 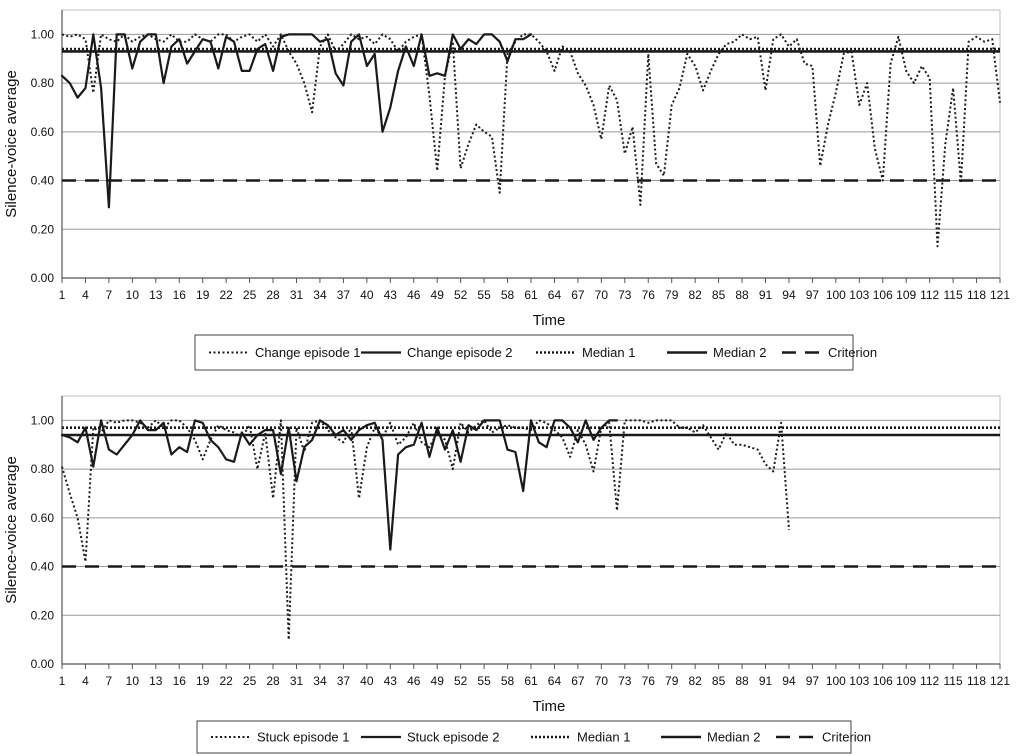 I want to click on x-tick-label: 100, so click(x=836, y=681).